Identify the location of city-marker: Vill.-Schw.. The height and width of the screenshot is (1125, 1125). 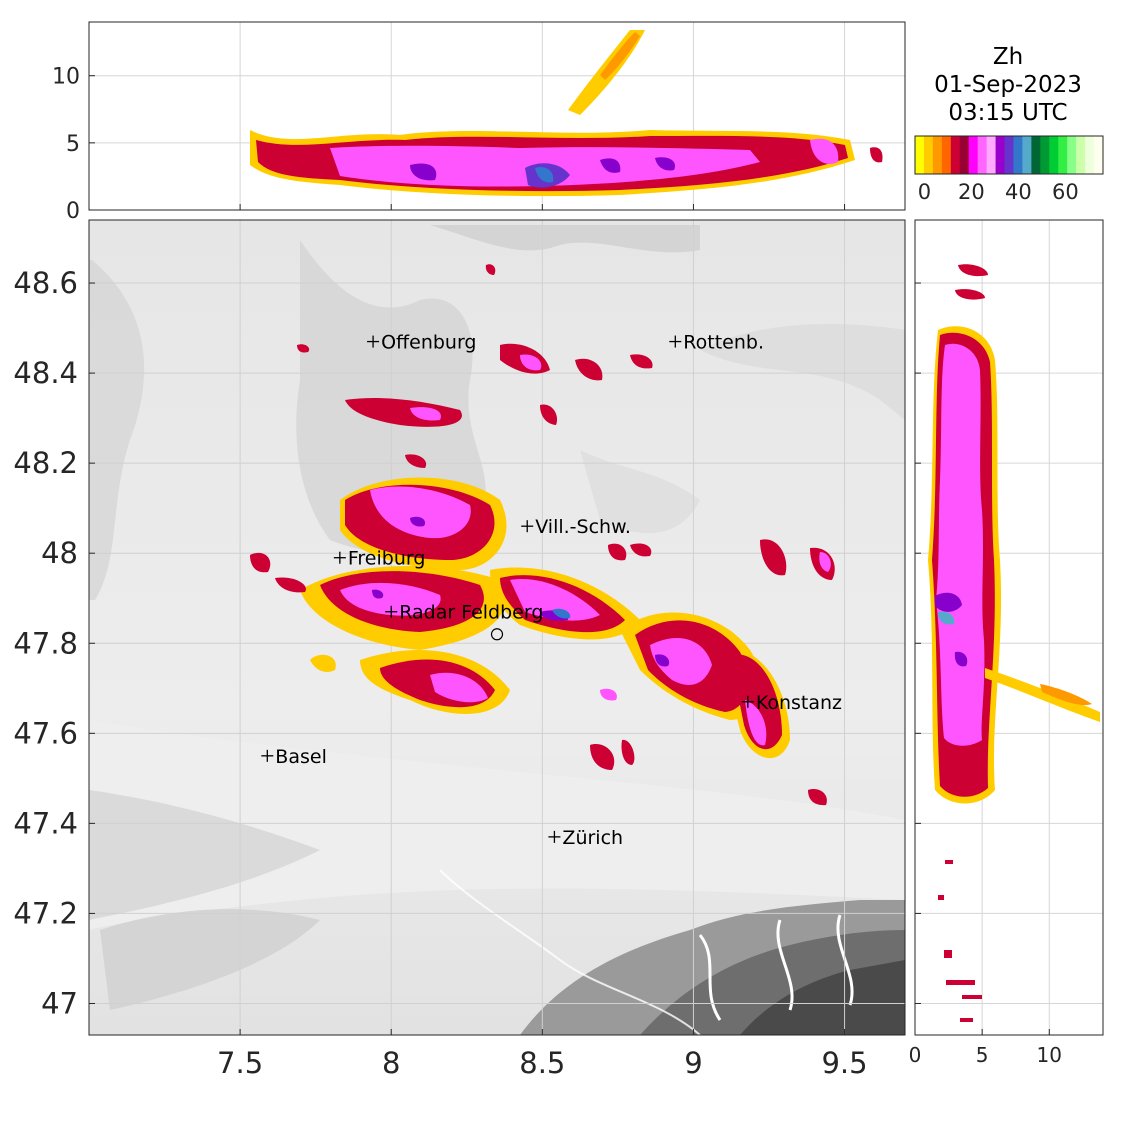
(576, 527).